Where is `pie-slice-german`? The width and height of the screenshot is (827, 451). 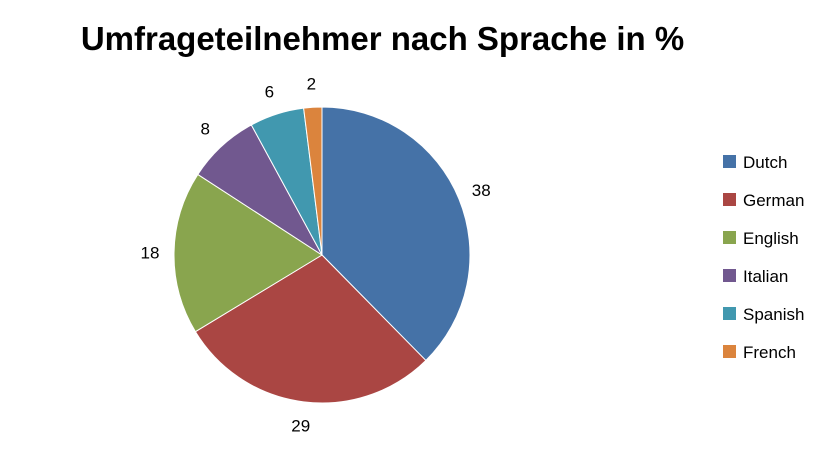 pie-slice-german is located at coordinates (310, 329).